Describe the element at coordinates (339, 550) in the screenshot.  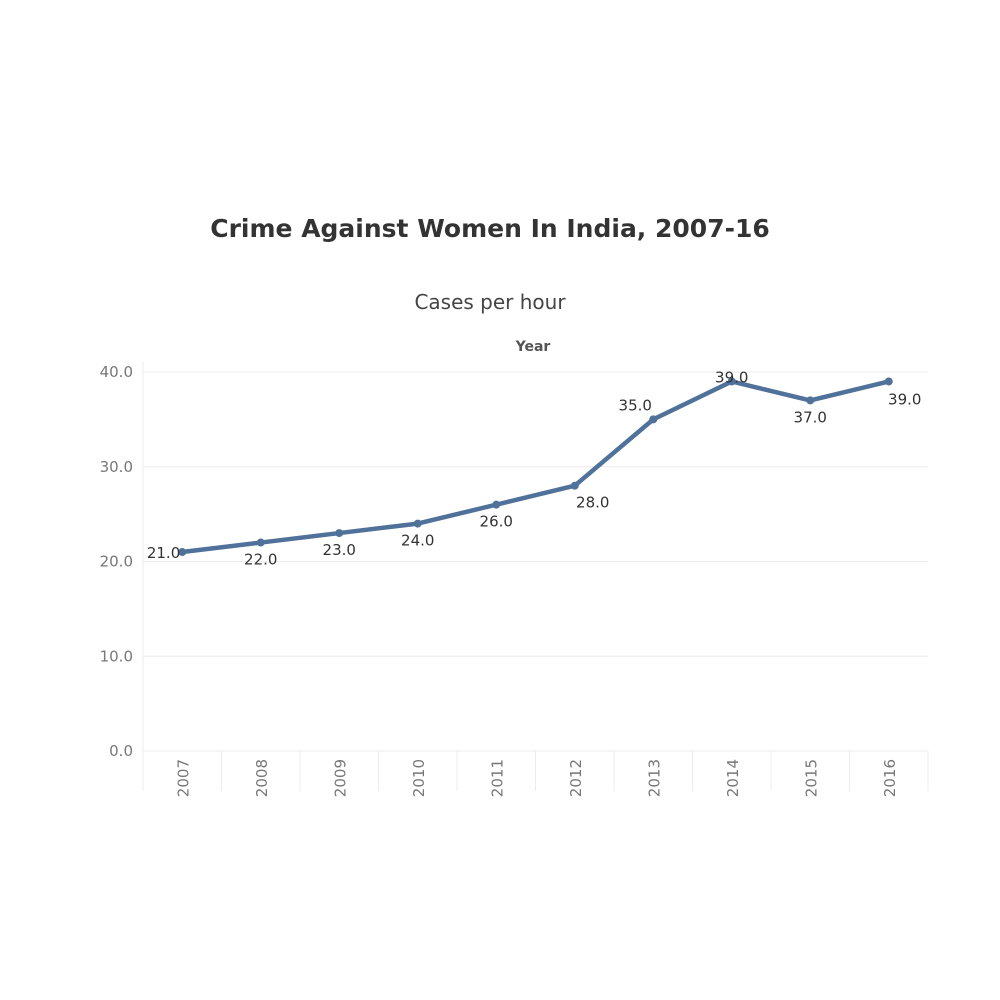
I see `data-label: 23.0` at that location.